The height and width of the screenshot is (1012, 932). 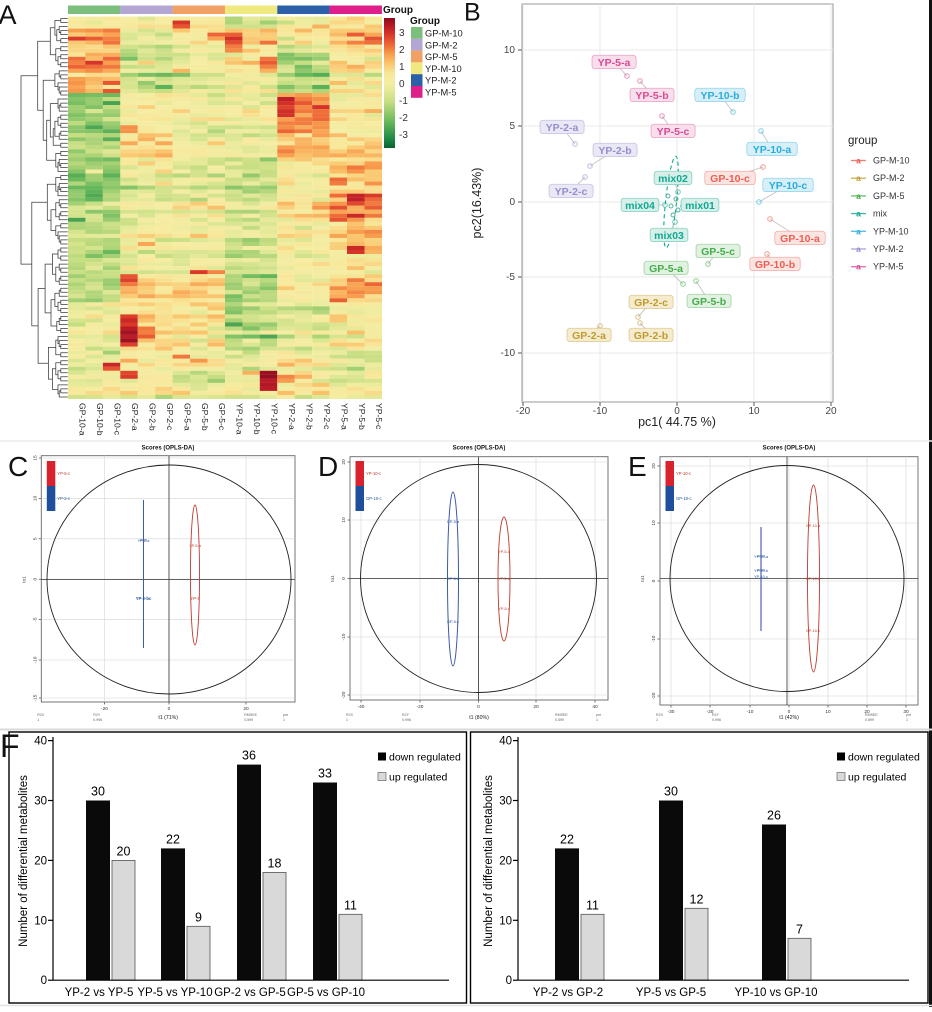 I want to click on svg-text: YP-2 vs GP-2, so click(x=568, y=993).